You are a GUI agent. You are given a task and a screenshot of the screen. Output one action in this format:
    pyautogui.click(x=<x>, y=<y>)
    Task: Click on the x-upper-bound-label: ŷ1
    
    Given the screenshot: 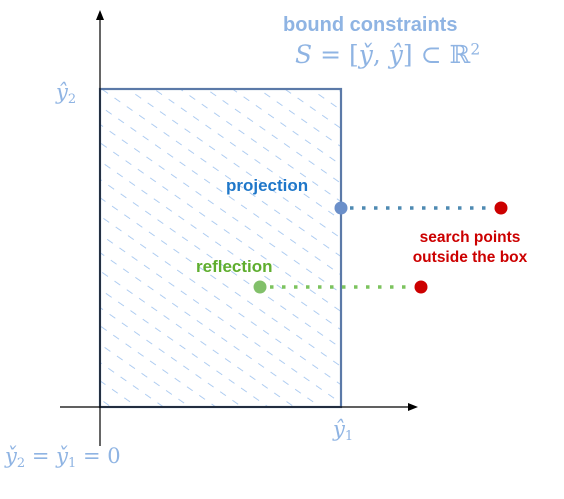 What is the action you would take?
    pyautogui.click(x=343, y=430)
    